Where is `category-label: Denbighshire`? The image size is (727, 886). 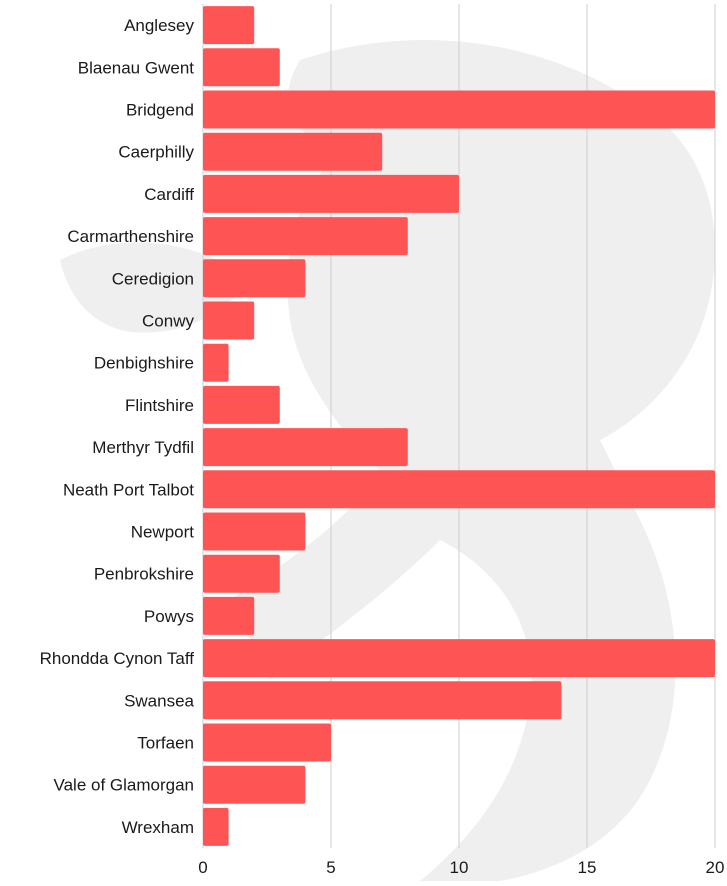
category-label: Denbighshire is located at coordinates (144, 363).